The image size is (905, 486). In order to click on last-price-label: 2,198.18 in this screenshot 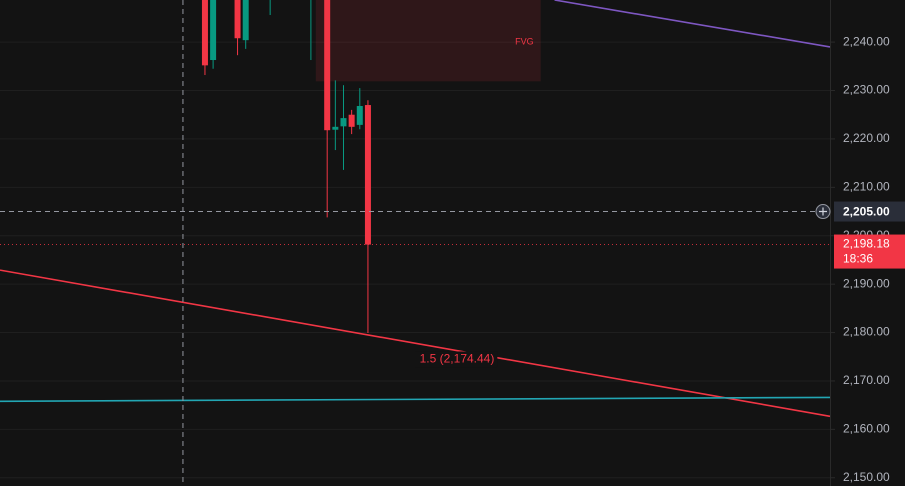, I will do `click(866, 244)`.